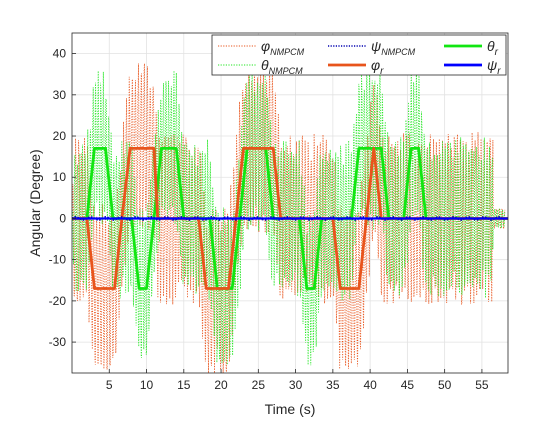 The image size is (560, 425). What do you see at coordinates (184, 385) in the screenshot?
I see `x-tick-label: 15` at bounding box center [184, 385].